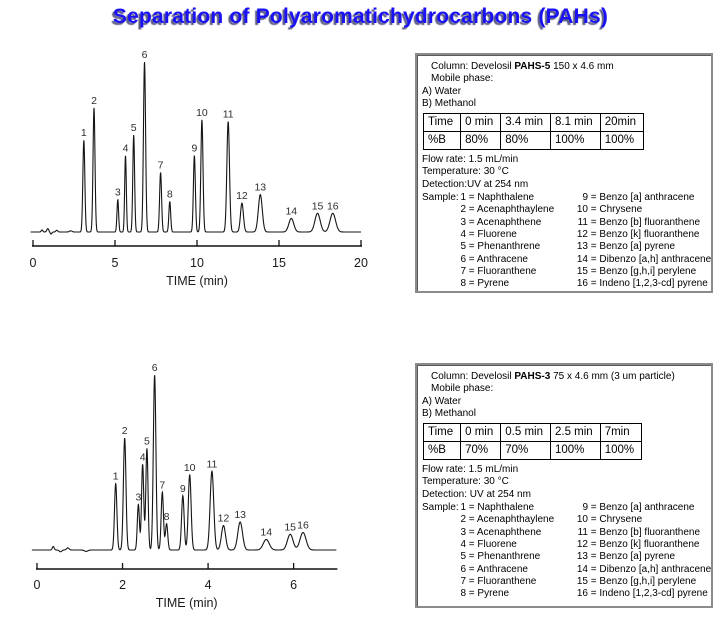  What do you see at coordinates (125, 431) in the screenshot?
I see `peak-label: 2` at bounding box center [125, 431].